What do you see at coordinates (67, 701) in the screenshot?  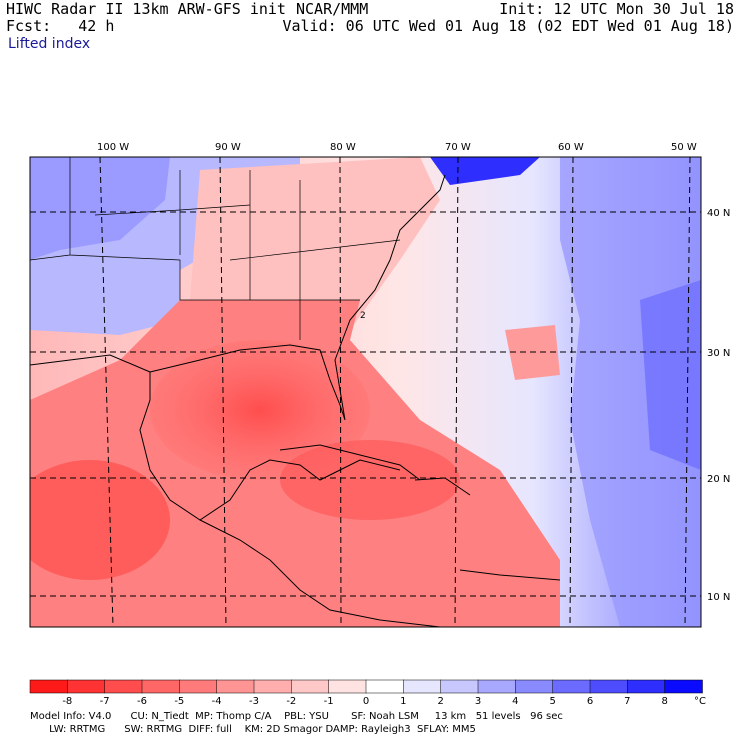 I see `colorbar-tick-label: -8` at bounding box center [67, 701].